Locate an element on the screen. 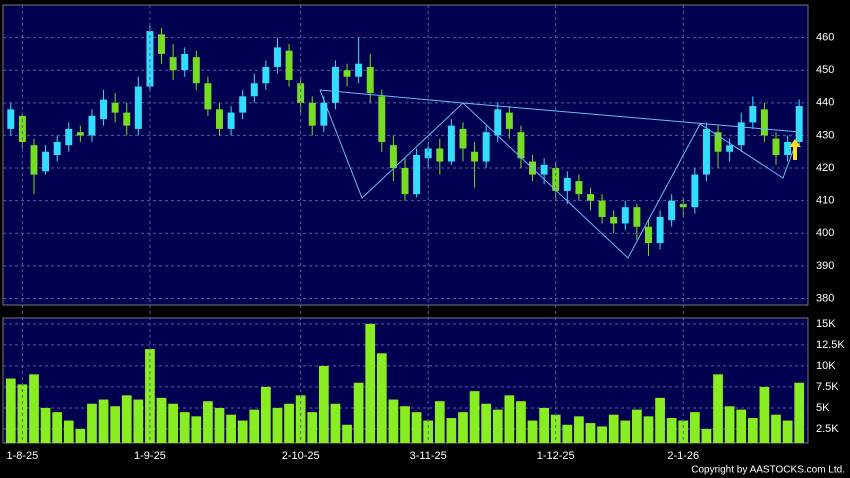 The width and height of the screenshot is (850, 478). y-tick-label: 7.5K is located at coordinates (827, 387).